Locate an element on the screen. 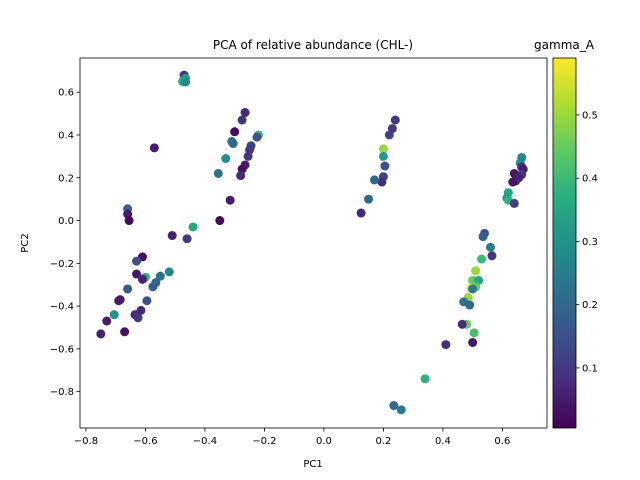 The image size is (640, 480). y-axis: −0.8 −0.6 −0.4 −0.2 0.0 0.2 0.4 0.6 is located at coordinates (65, 243).